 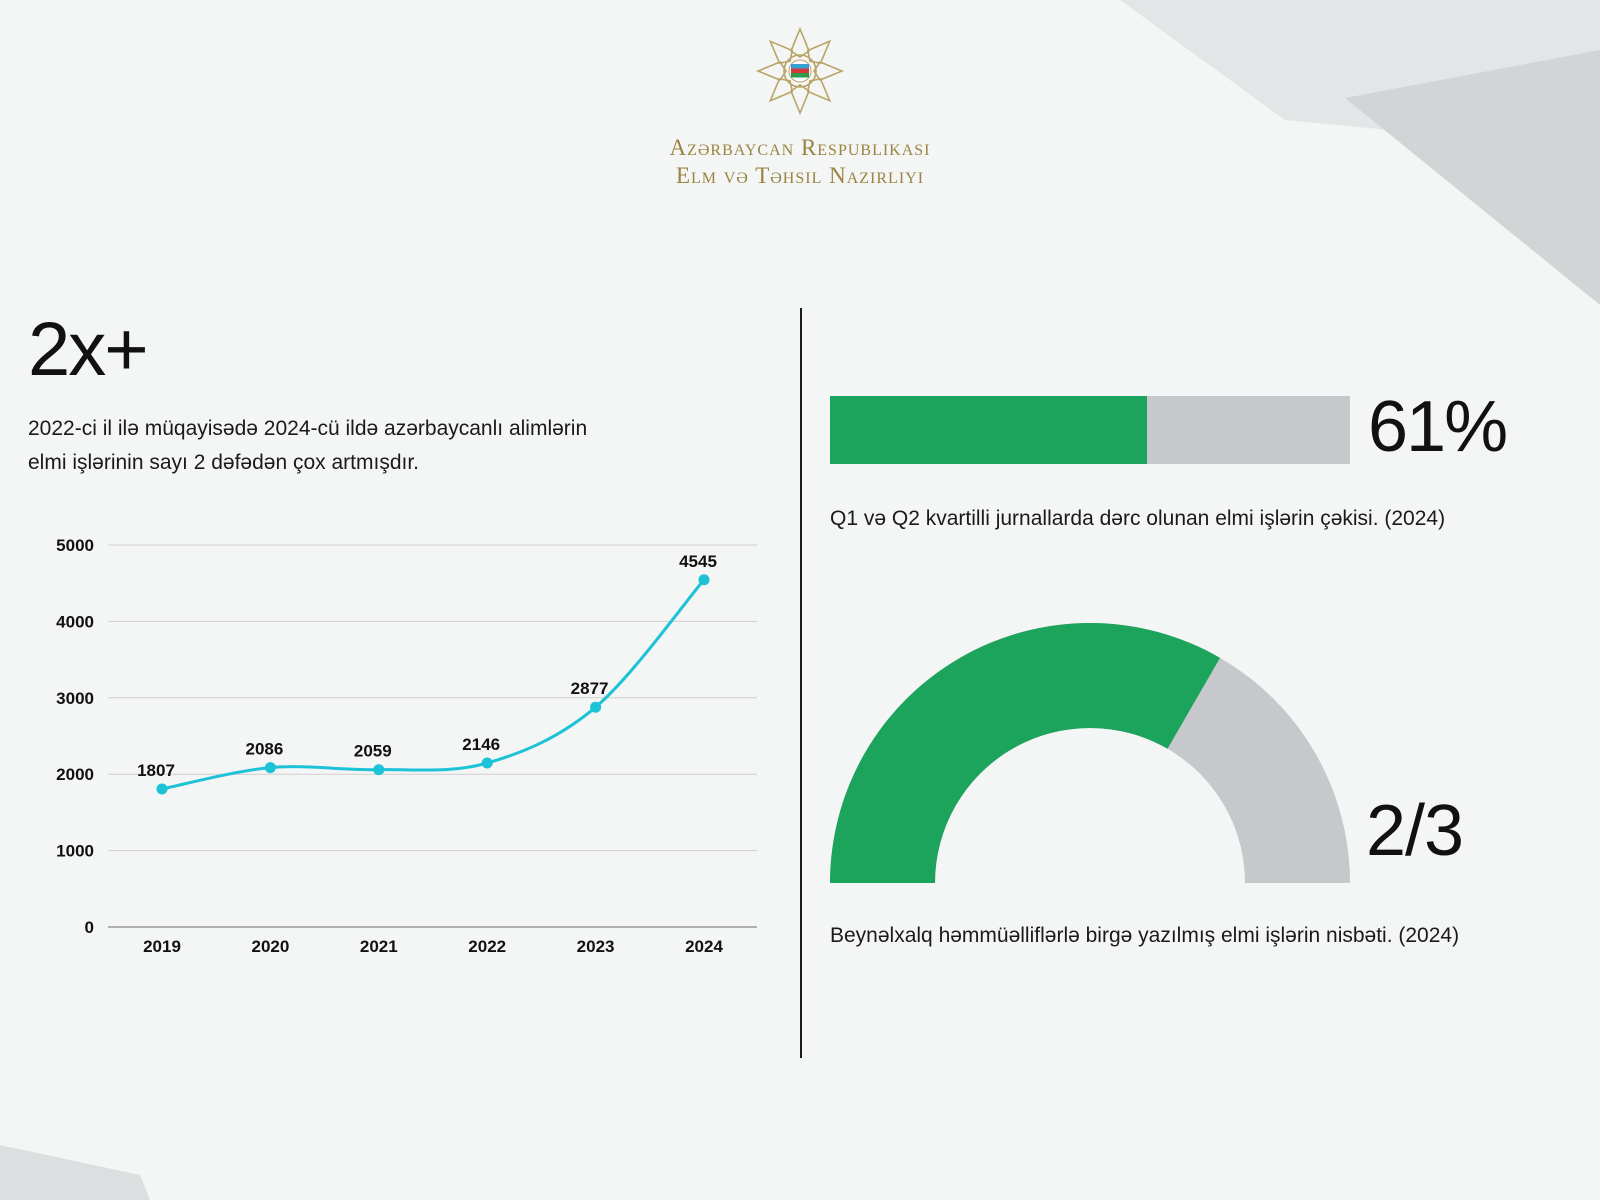 What do you see at coordinates (698, 561) in the screenshot?
I see `data-label: 4545` at bounding box center [698, 561].